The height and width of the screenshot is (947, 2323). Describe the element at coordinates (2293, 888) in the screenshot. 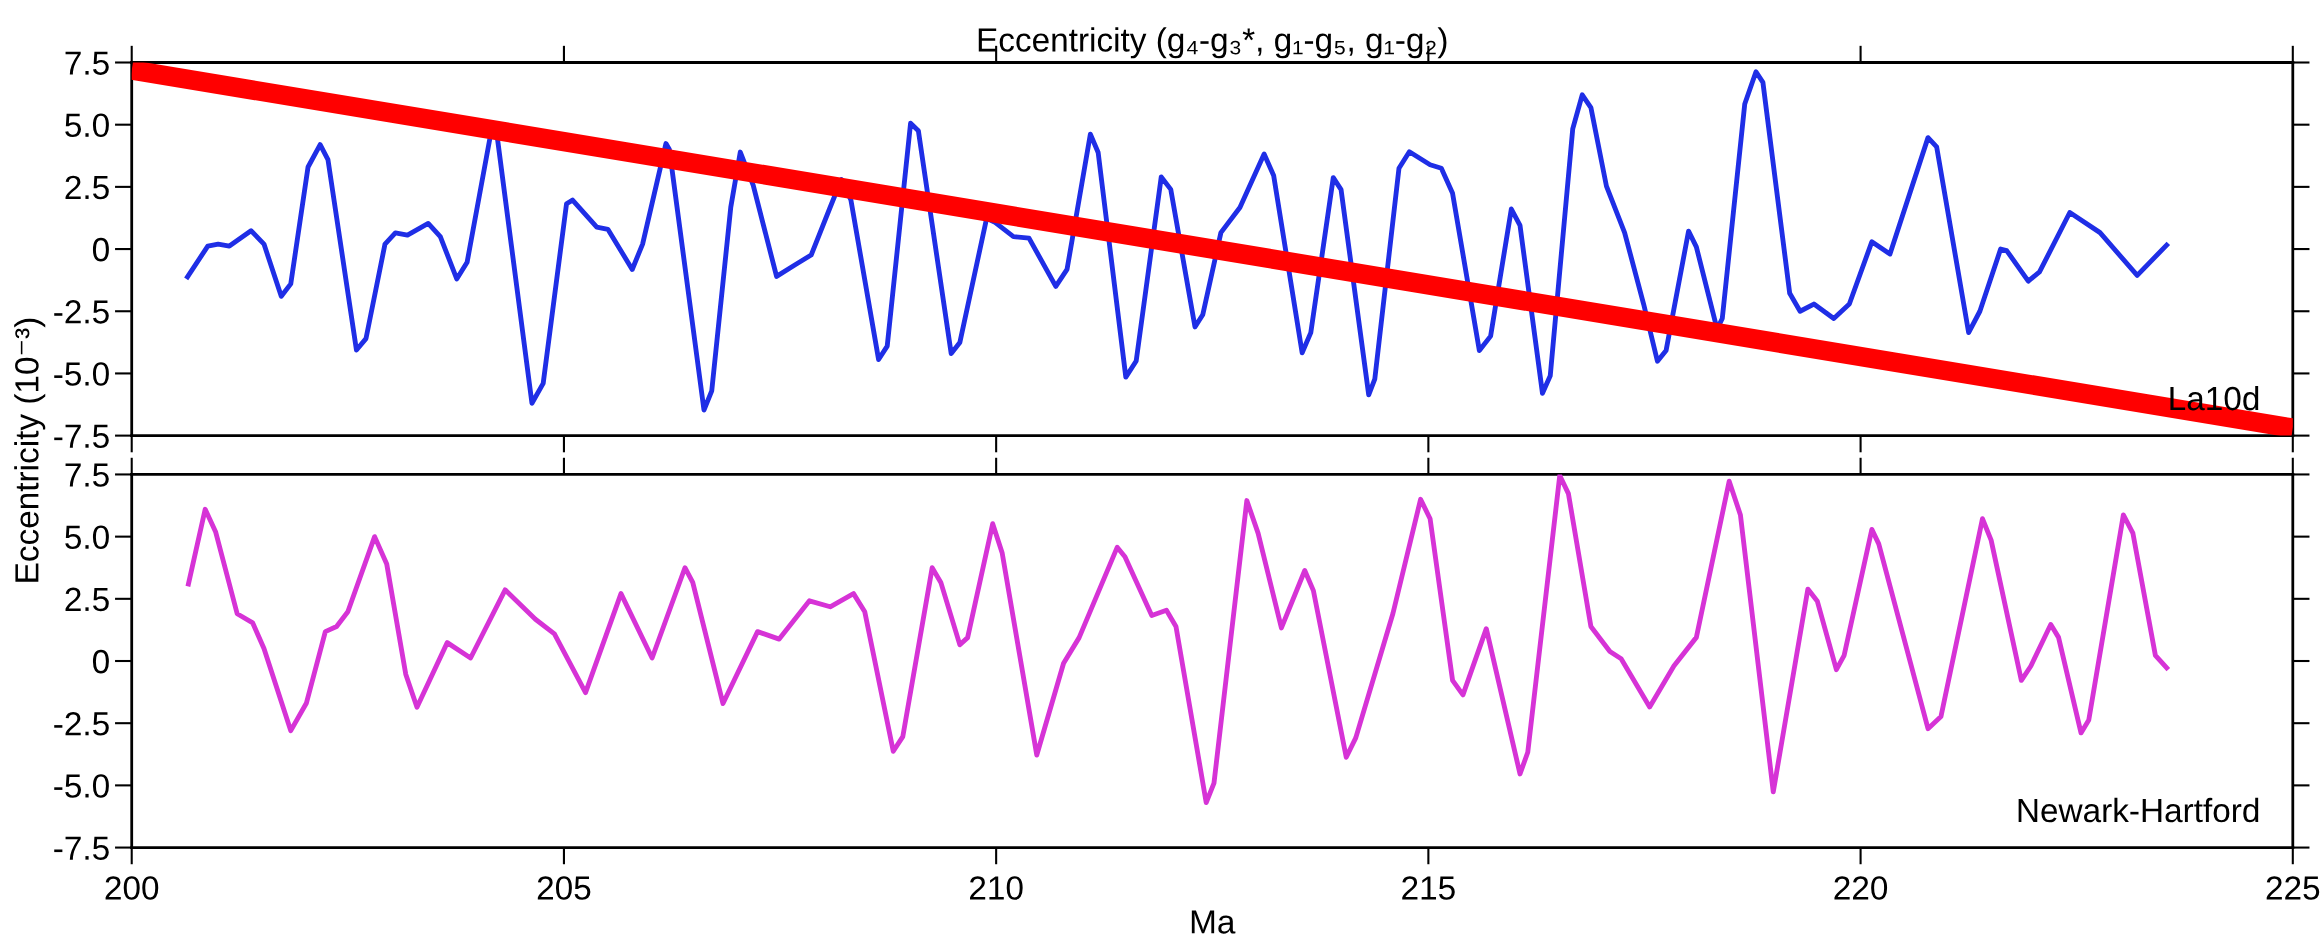

I see `x-tick-label: 225` at that location.